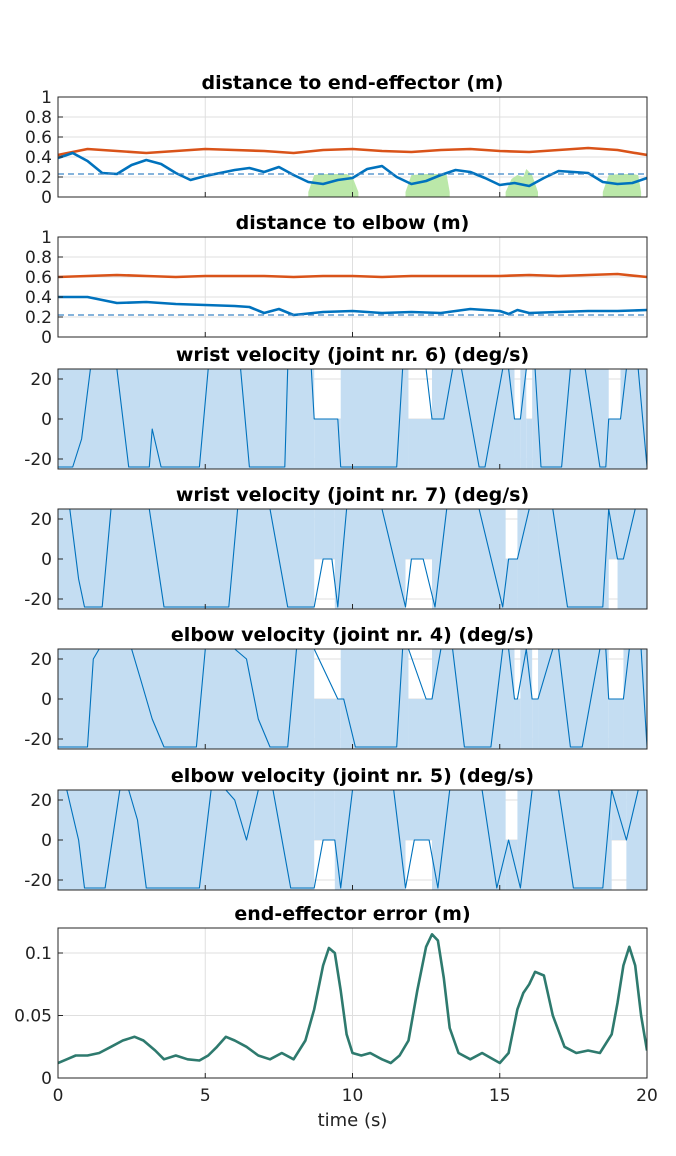  Describe the element at coordinates (353, 83) in the screenshot. I see `chart-title: distance to end-effector (m)` at that location.